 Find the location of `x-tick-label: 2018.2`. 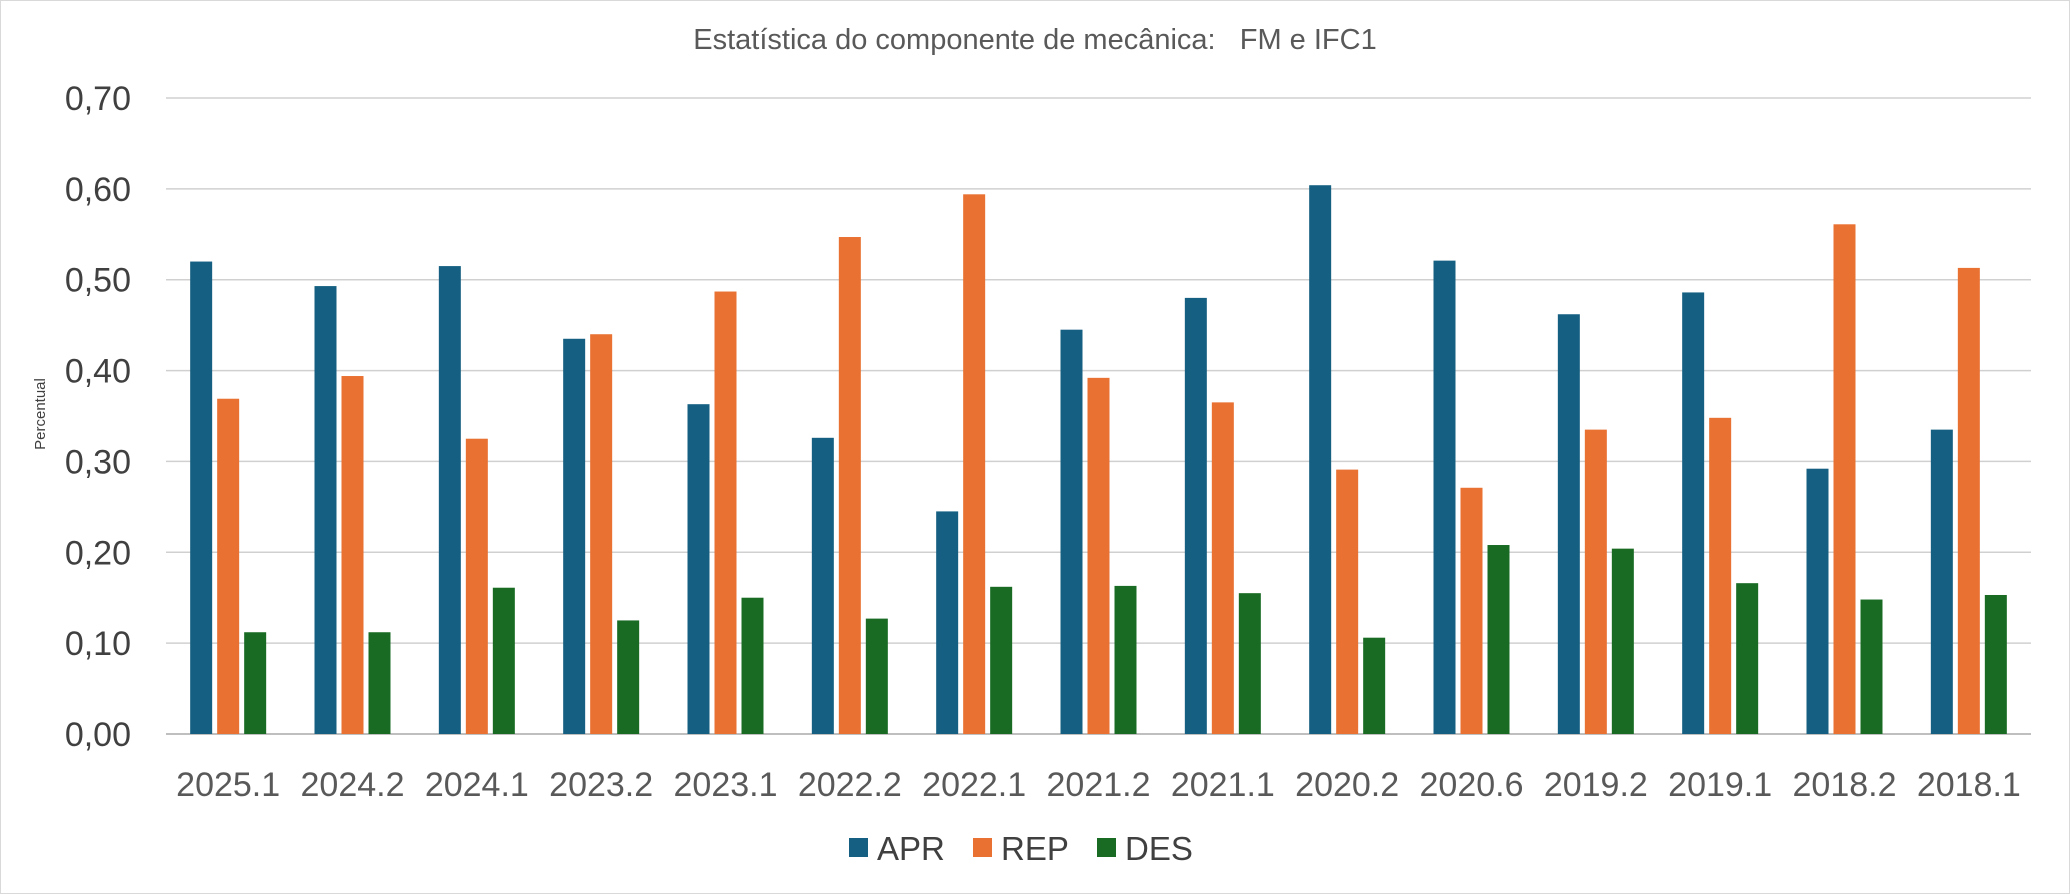

x-tick-label: 2018.2 is located at coordinates (1845, 785).